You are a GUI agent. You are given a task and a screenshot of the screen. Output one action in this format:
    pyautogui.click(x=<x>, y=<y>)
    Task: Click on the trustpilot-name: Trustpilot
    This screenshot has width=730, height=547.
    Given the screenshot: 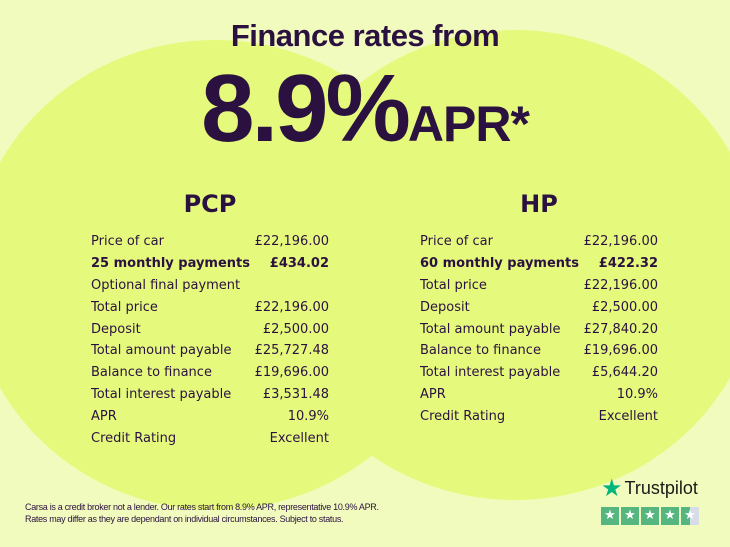 What is the action you would take?
    pyautogui.click(x=661, y=488)
    